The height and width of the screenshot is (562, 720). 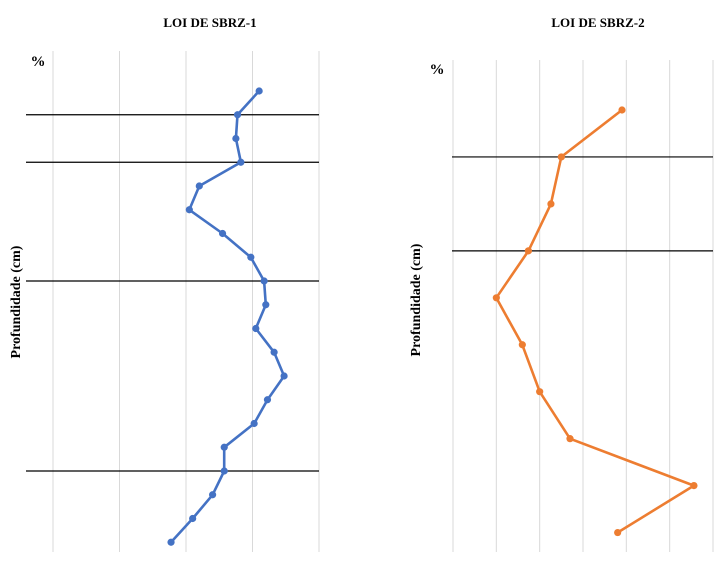 I want to click on chart1-y-axis-label: Profundidade (cm), so click(x=16, y=301).